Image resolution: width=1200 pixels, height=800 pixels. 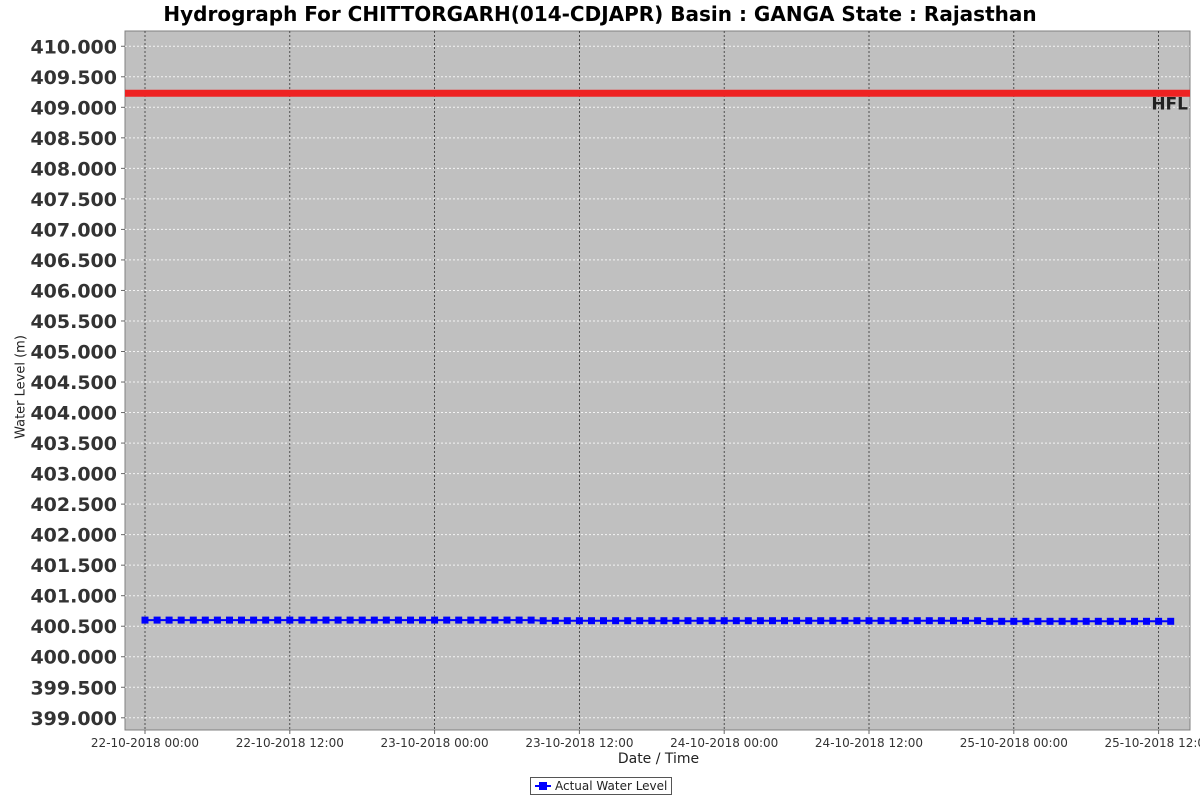 I want to click on y-tick-label: 401.500, so click(x=73, y=566).